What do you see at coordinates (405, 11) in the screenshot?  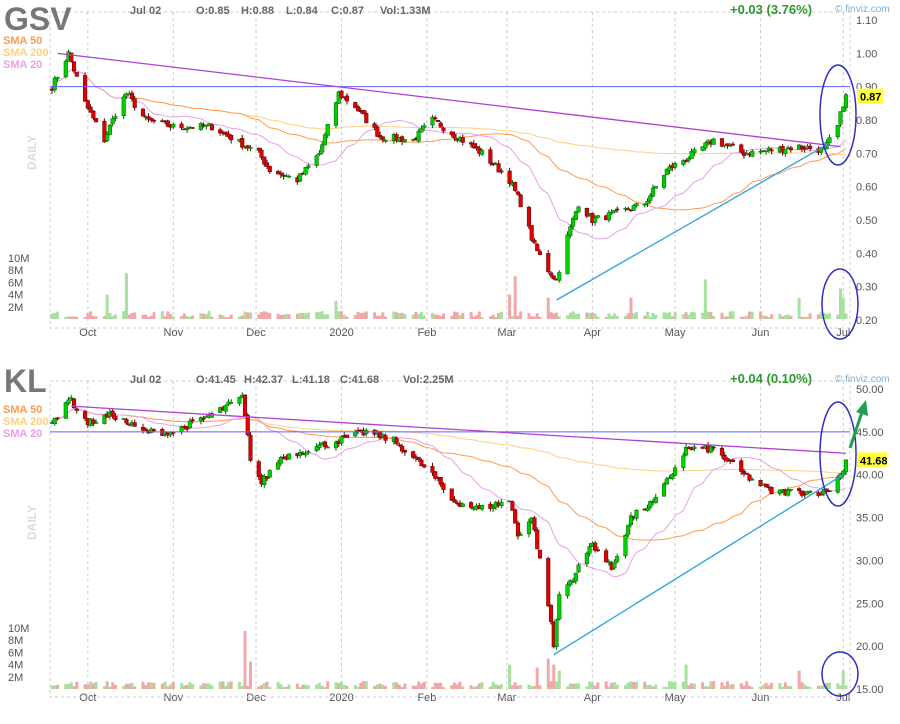 I see `volume-label: Vol:1.33M` at bounding box center [405, 11].